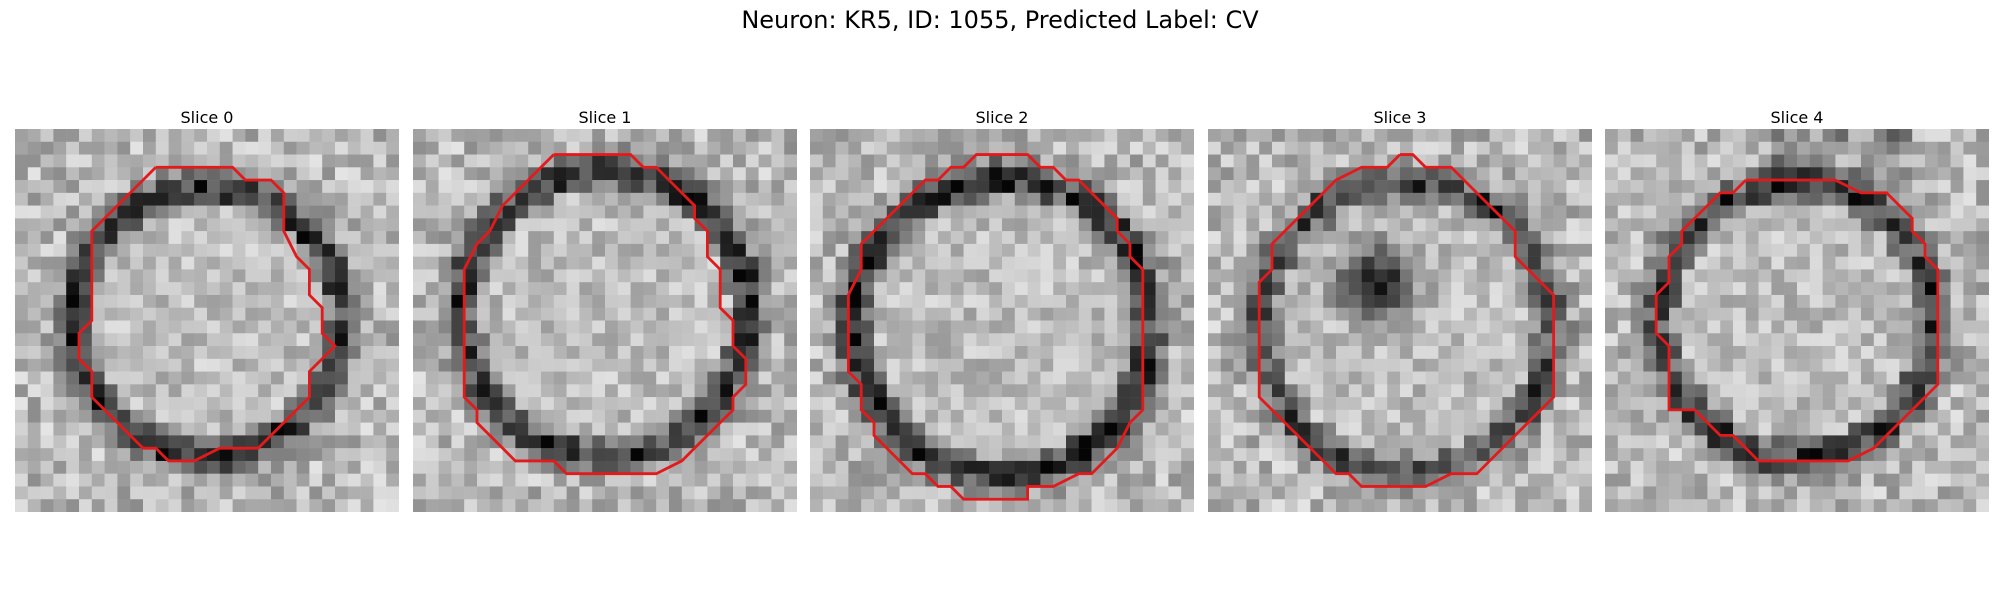 The image size is (2000, 600). I want to click on slice-title: Slice 2, so click(1002, 117).